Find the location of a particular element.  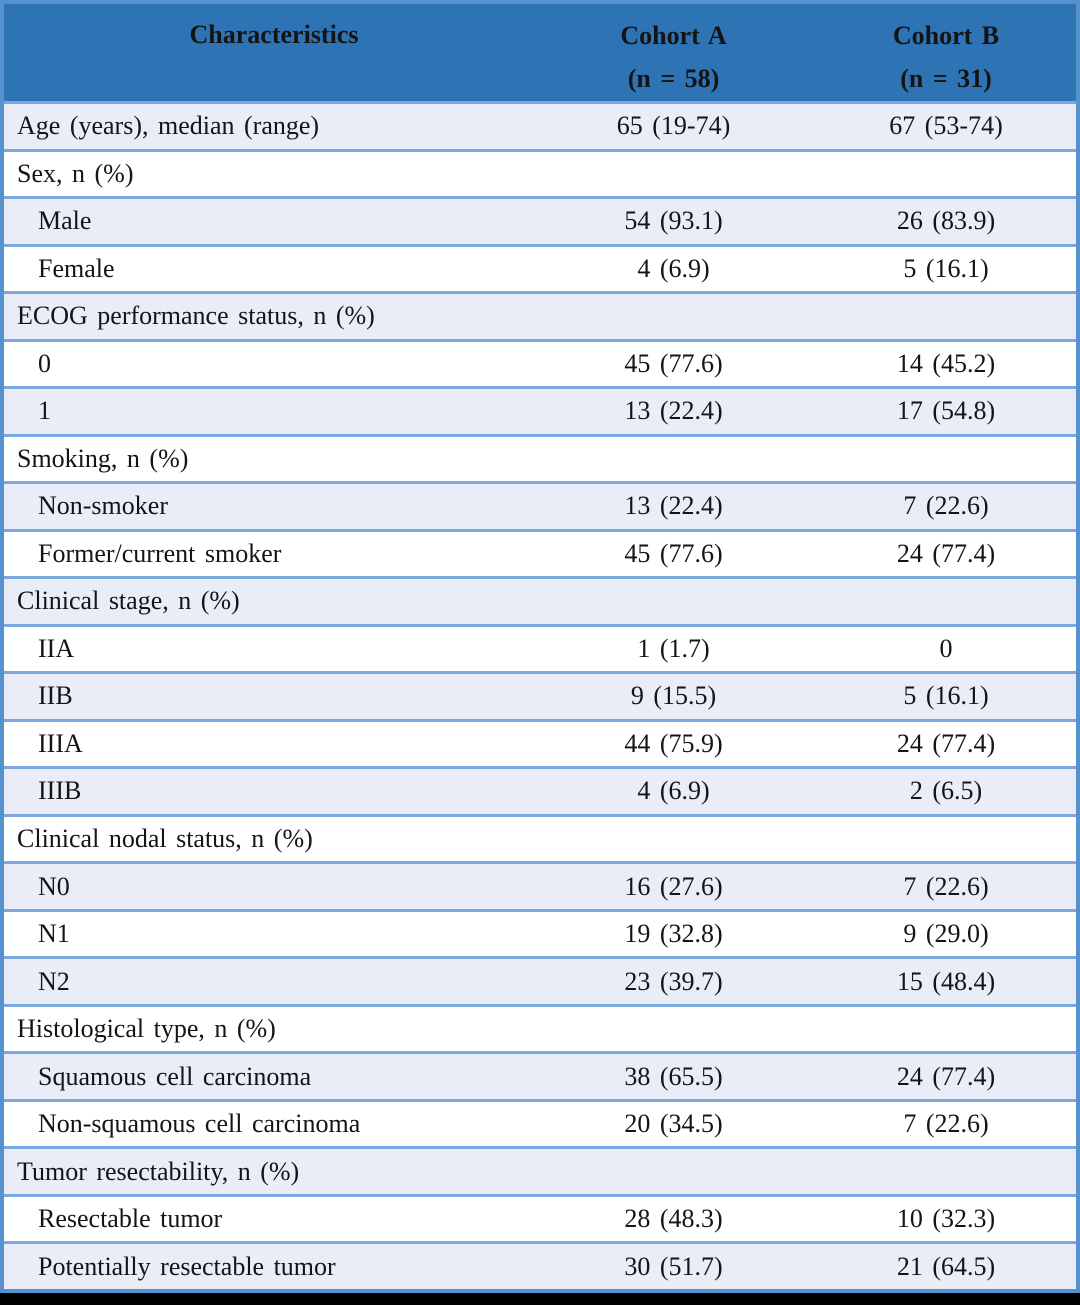

table-row: Male 54 (93.1) 26 (83.9) is located at coordinates (540, 220).